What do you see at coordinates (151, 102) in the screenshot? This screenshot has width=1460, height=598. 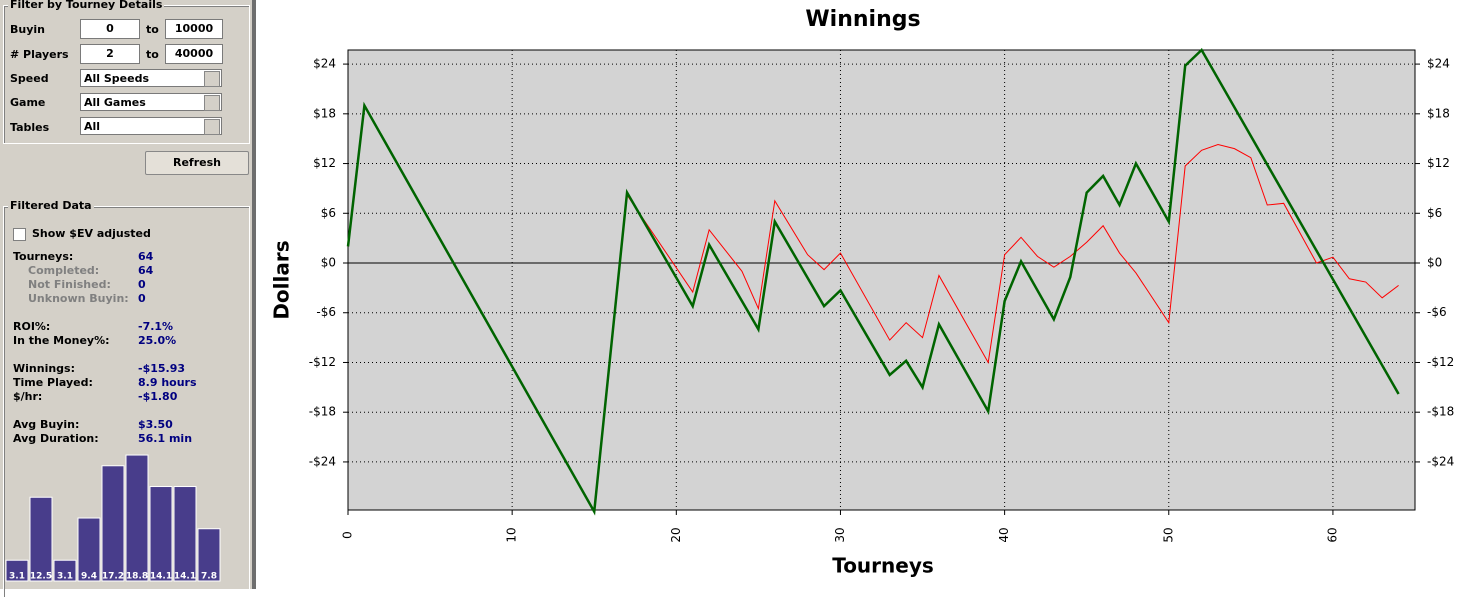 I see `select: All Games` at bounding box center [151, 102].